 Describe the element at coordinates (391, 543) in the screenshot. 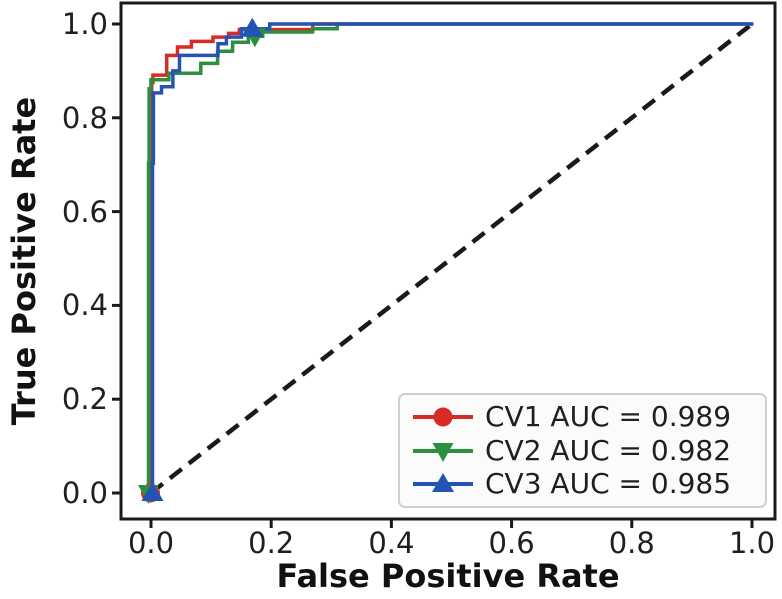

I see `x-tick-label: 0.4` at that location.